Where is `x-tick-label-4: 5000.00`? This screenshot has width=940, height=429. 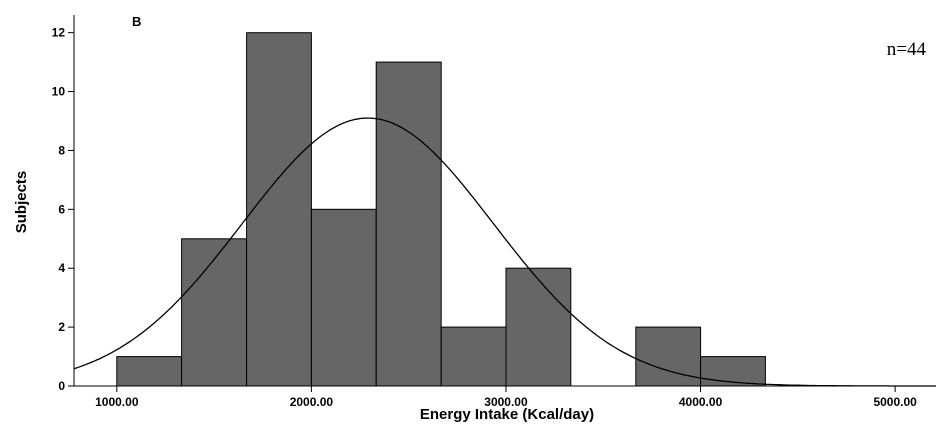 x-tick-label-4: 5000.00 is located at coordinates (895, 402).